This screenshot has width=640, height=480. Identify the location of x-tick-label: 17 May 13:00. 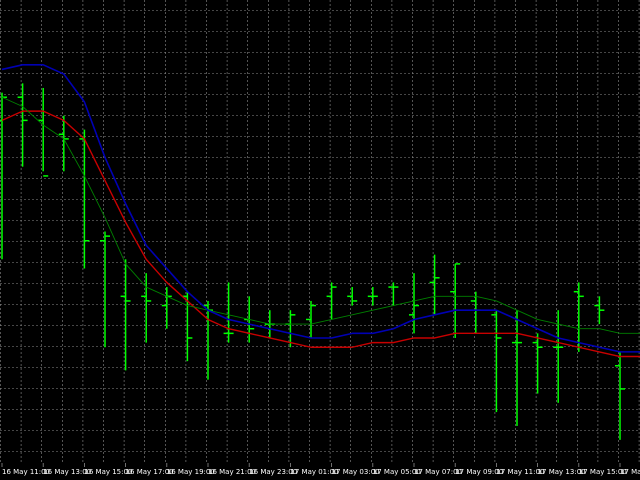
(562, 472).